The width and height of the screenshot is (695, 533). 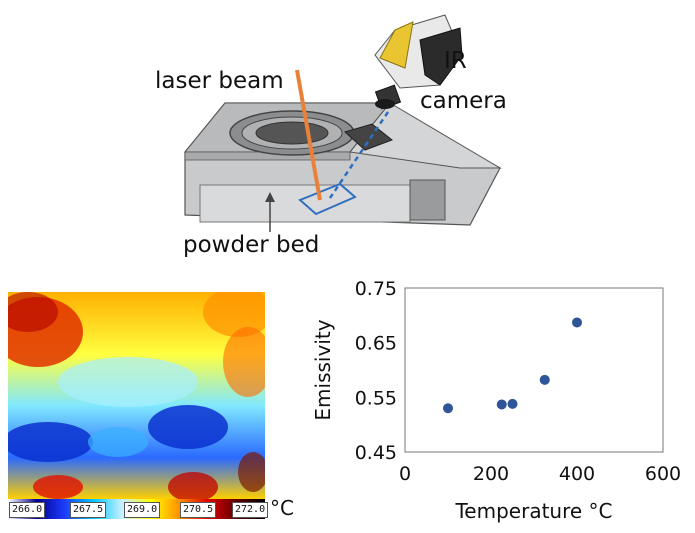 I want to click on x-tick-label: 200, so click(x=491, y=474).